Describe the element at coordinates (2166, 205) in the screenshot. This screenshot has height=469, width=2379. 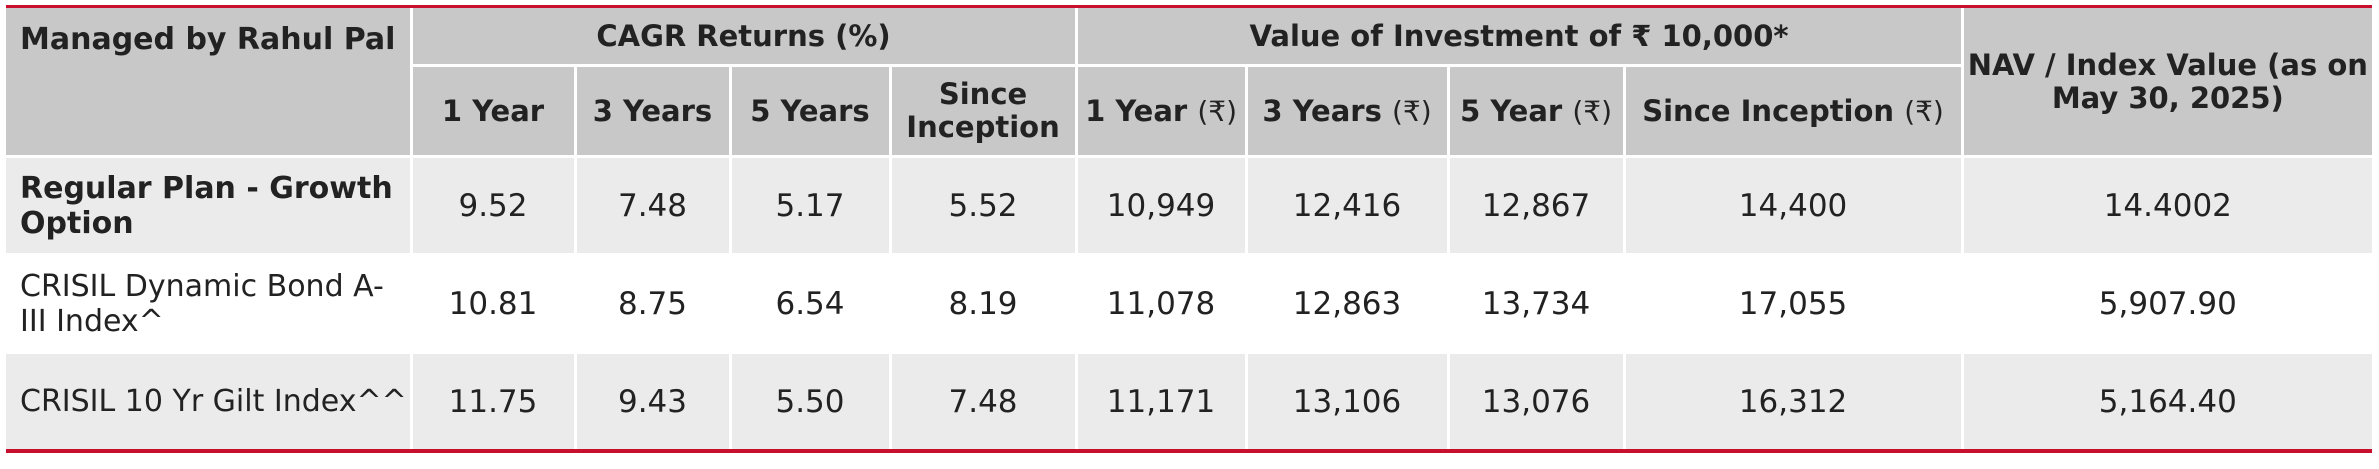
I see `nav-cell: 14.4002` at that location.